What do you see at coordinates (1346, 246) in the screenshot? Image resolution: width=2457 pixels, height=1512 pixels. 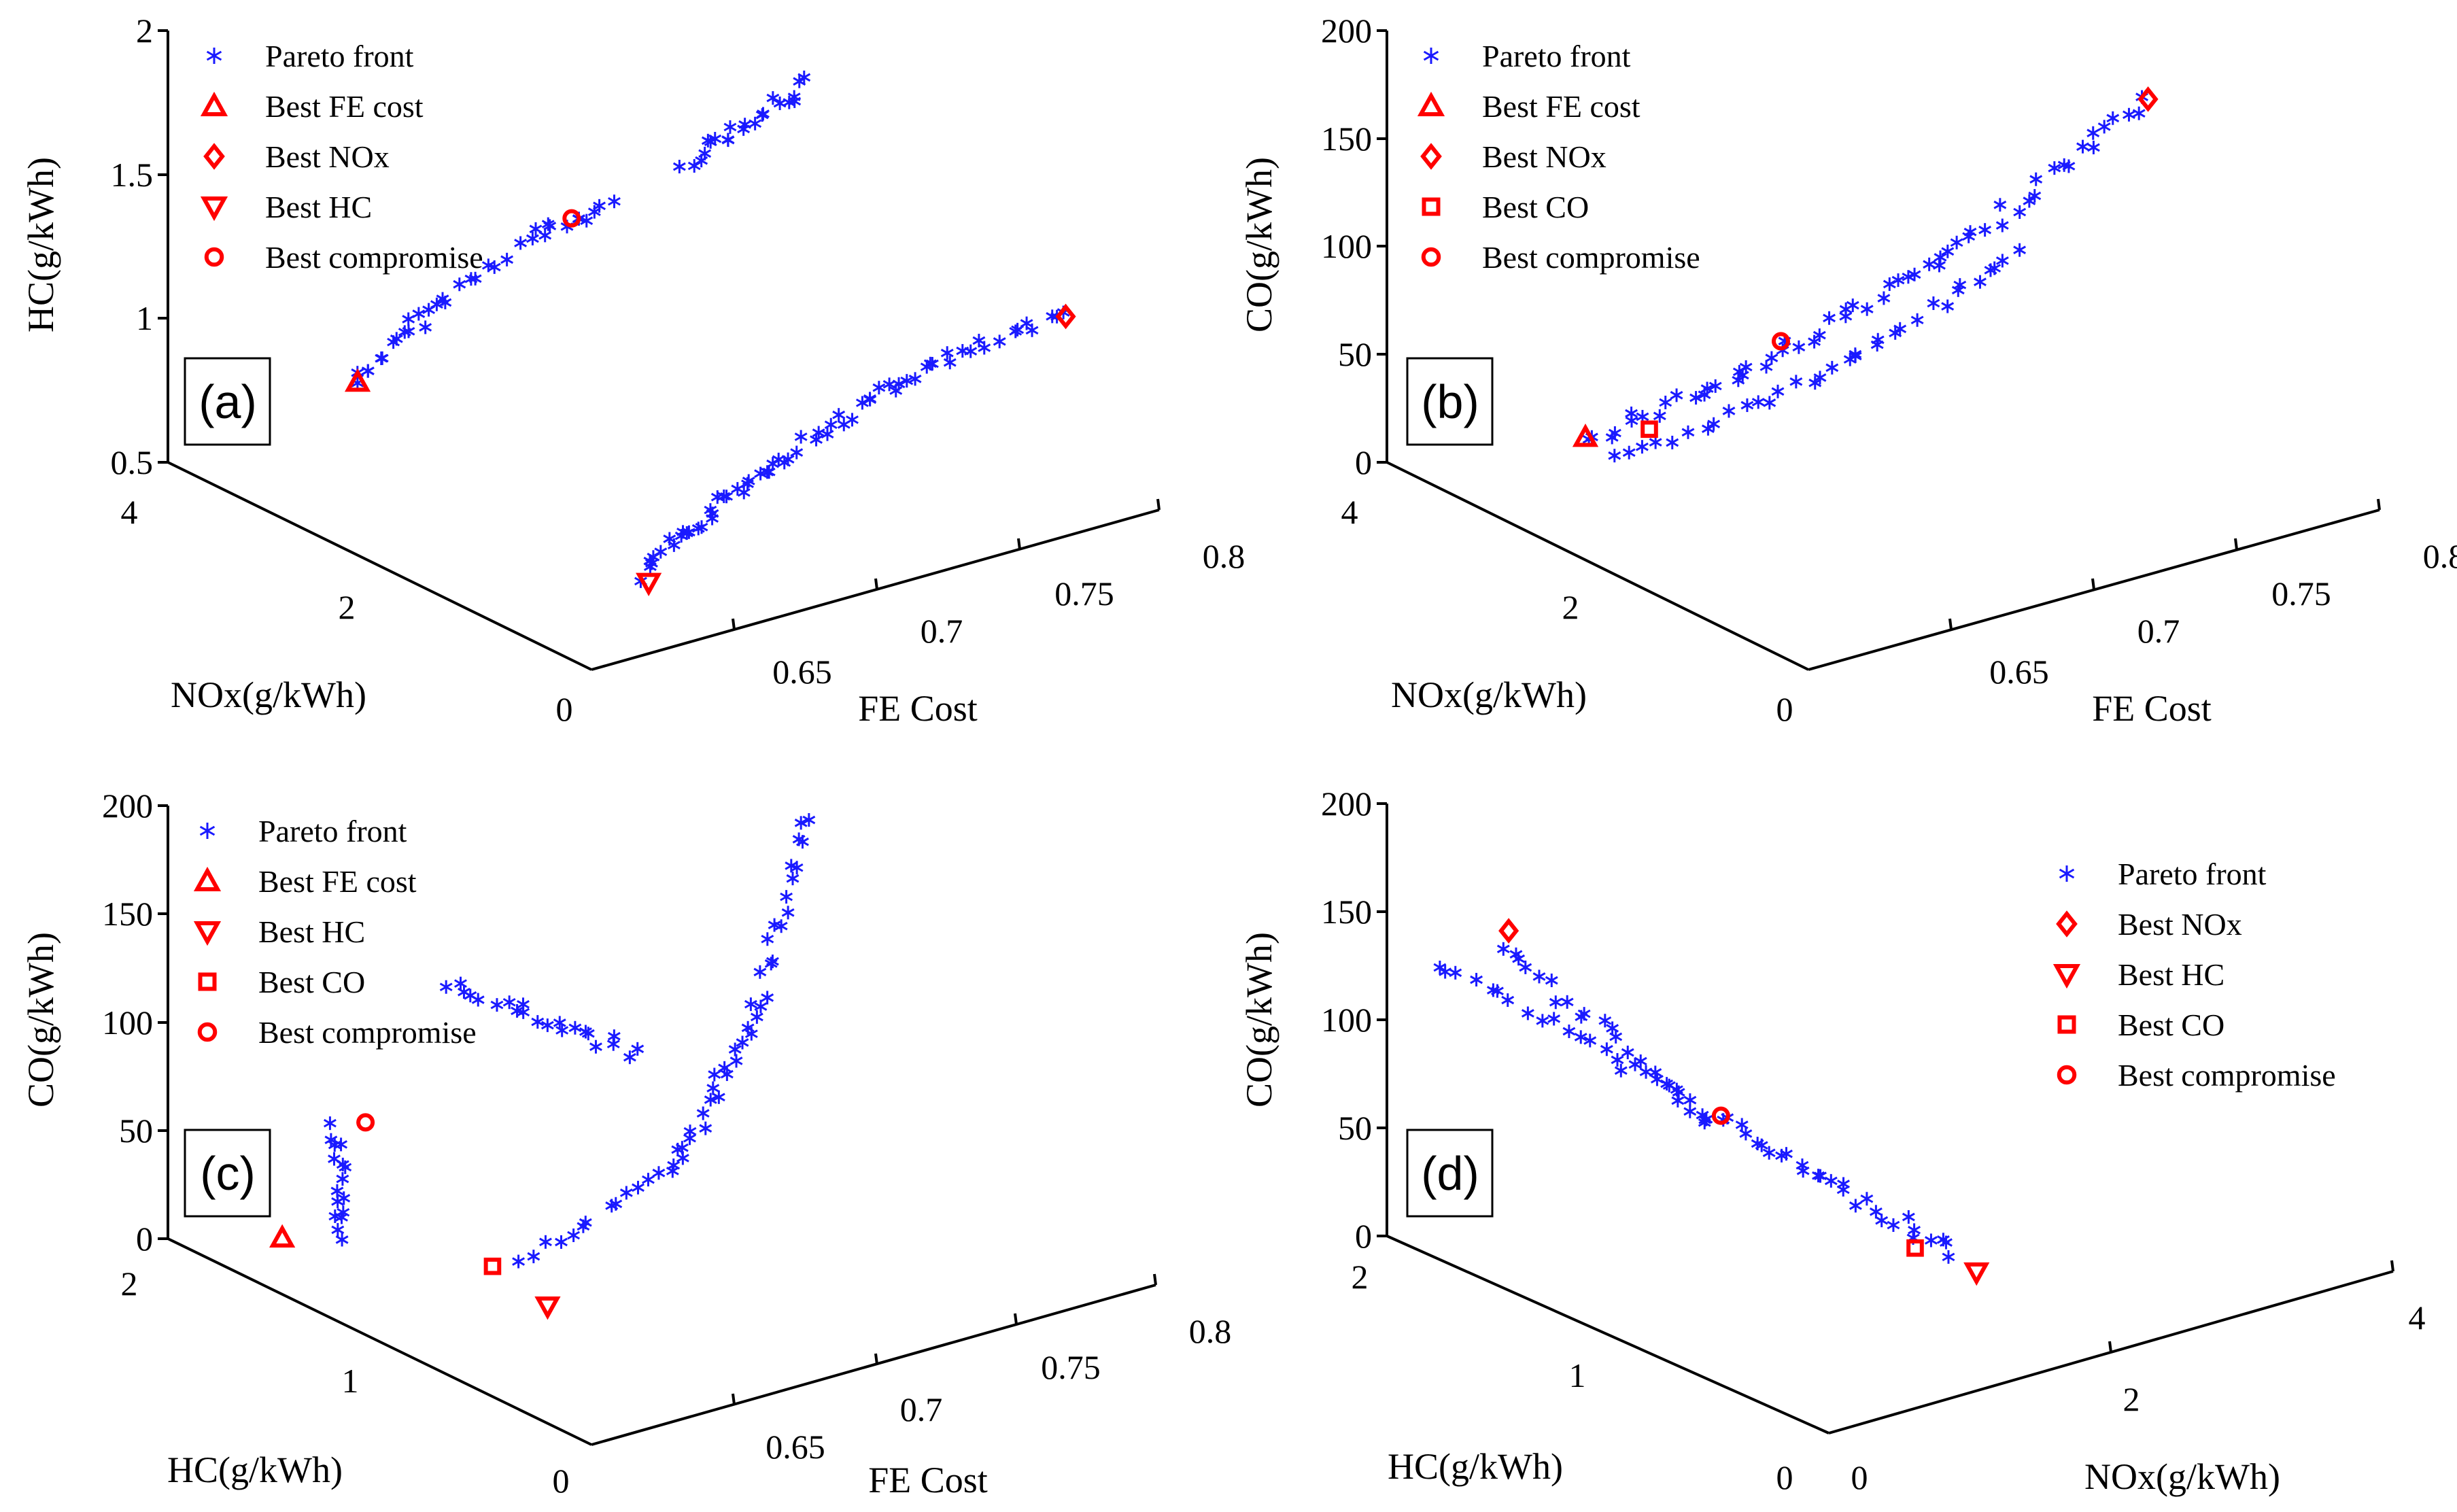 I see `panel-b-z-tick: 100` at bounding box center [1346, 246].